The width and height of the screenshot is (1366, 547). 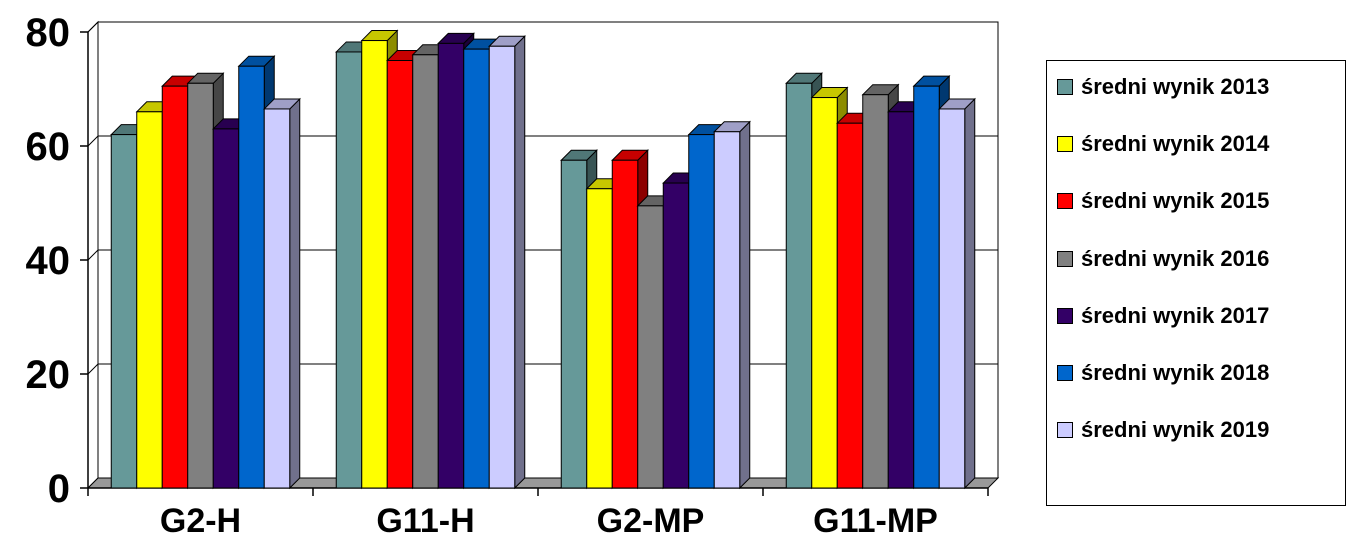 I want to click on y-tick-label: 40, so click(x=48, y=261).